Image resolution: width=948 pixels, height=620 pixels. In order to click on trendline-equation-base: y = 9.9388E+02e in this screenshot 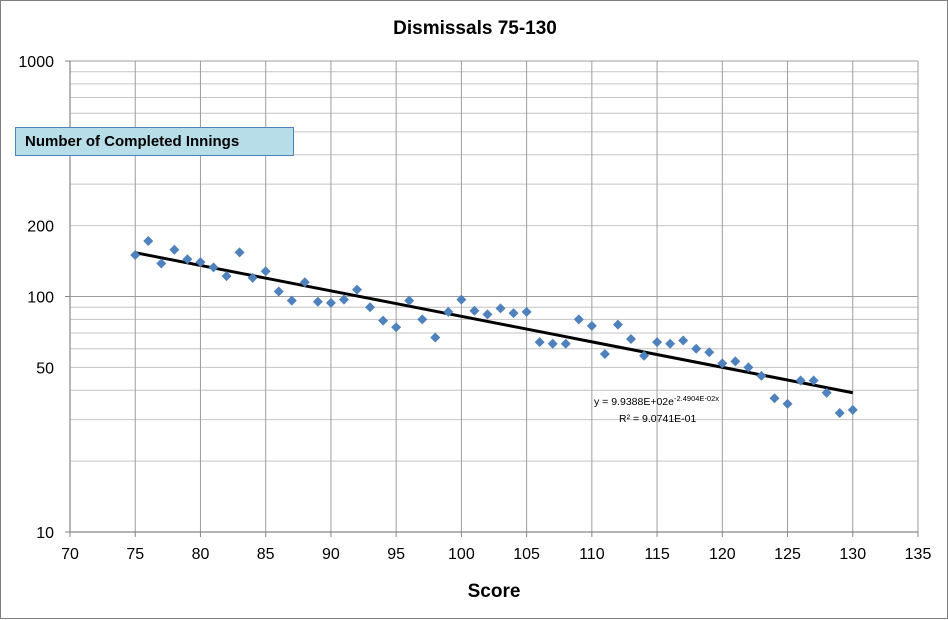, I will do `click(634, 402)`.